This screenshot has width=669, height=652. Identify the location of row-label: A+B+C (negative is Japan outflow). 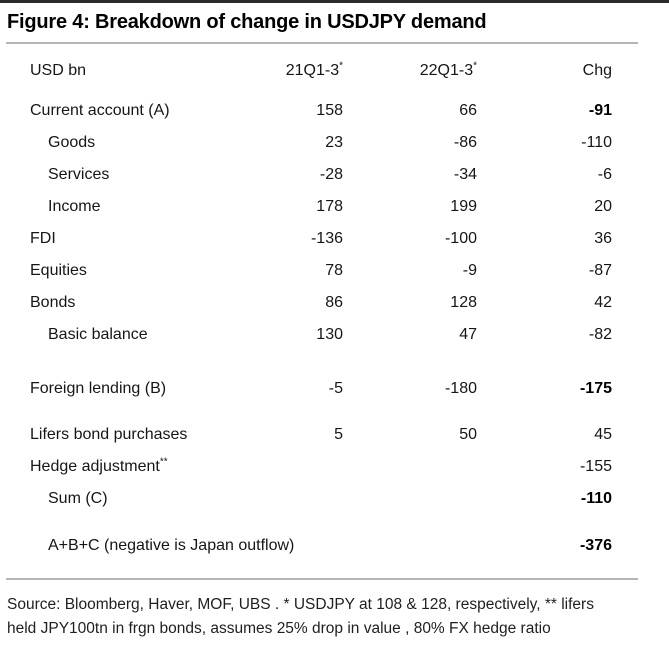
(171, 545).